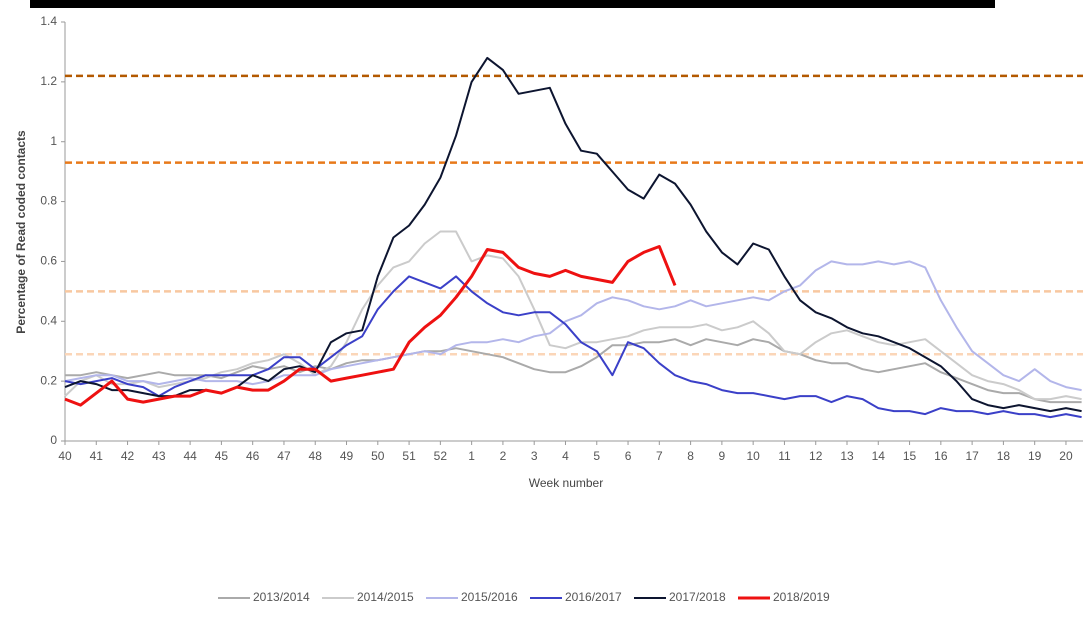  I want to click on x-tick-label: 41, so click(97, 456).